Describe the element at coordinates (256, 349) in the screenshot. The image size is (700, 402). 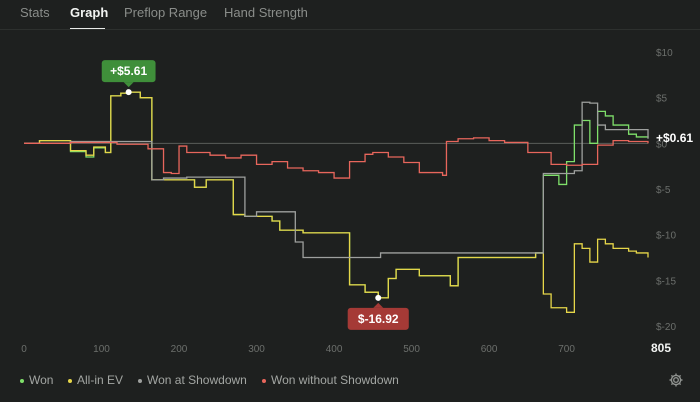
I see `x-tick-label: 300` at that location.